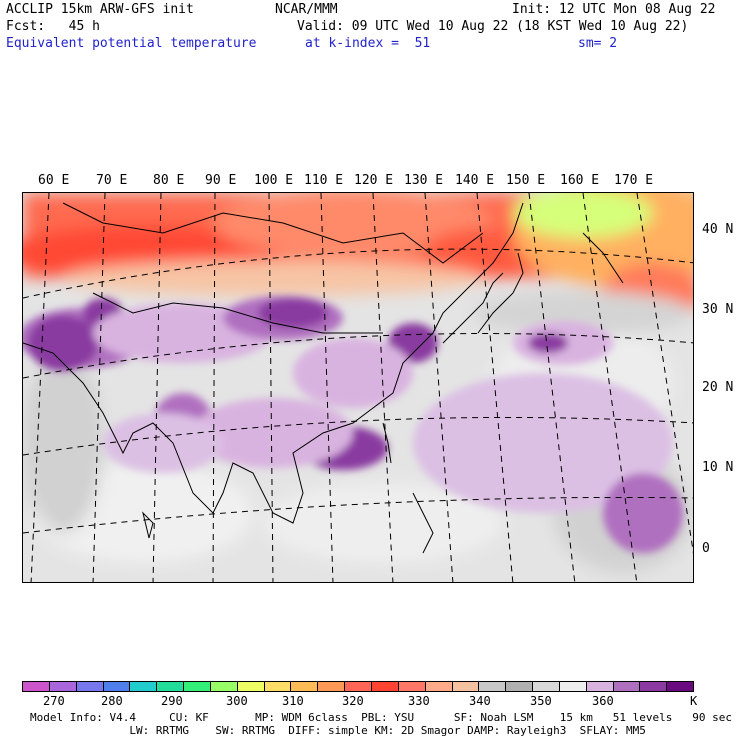 This screenshot has height=740, width=740. What do you see at coordinates (237, 701) in the screenshot?
I see `colorbar-label: 300` at bounding box center [237, 701].